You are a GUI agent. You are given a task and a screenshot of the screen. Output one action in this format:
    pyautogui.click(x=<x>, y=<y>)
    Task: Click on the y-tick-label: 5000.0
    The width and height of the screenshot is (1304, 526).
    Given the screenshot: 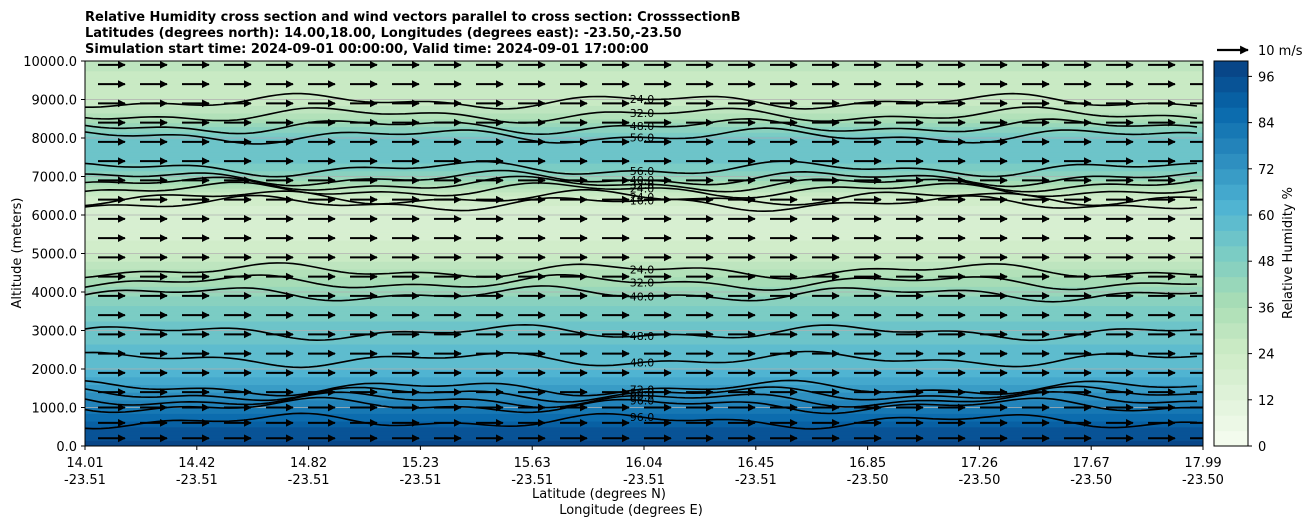 What is the action you would take?
    pyautogui.click(x=55, y=255)
    